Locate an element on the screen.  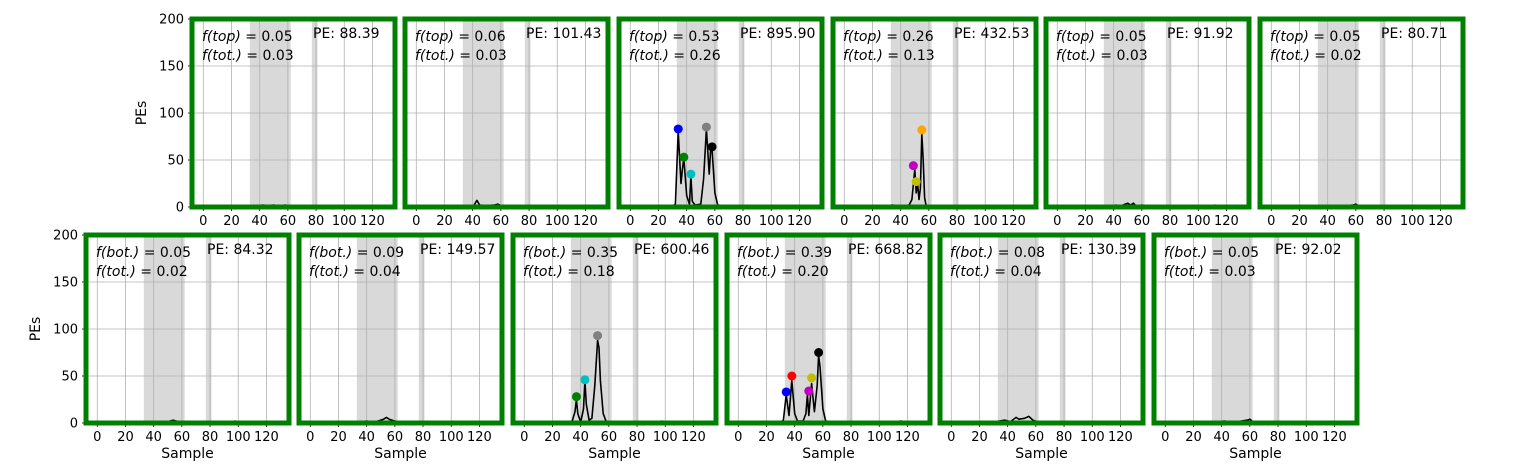
total-fraction-label: f(tot.) = 0.02 is located at coordinates (142, 272).